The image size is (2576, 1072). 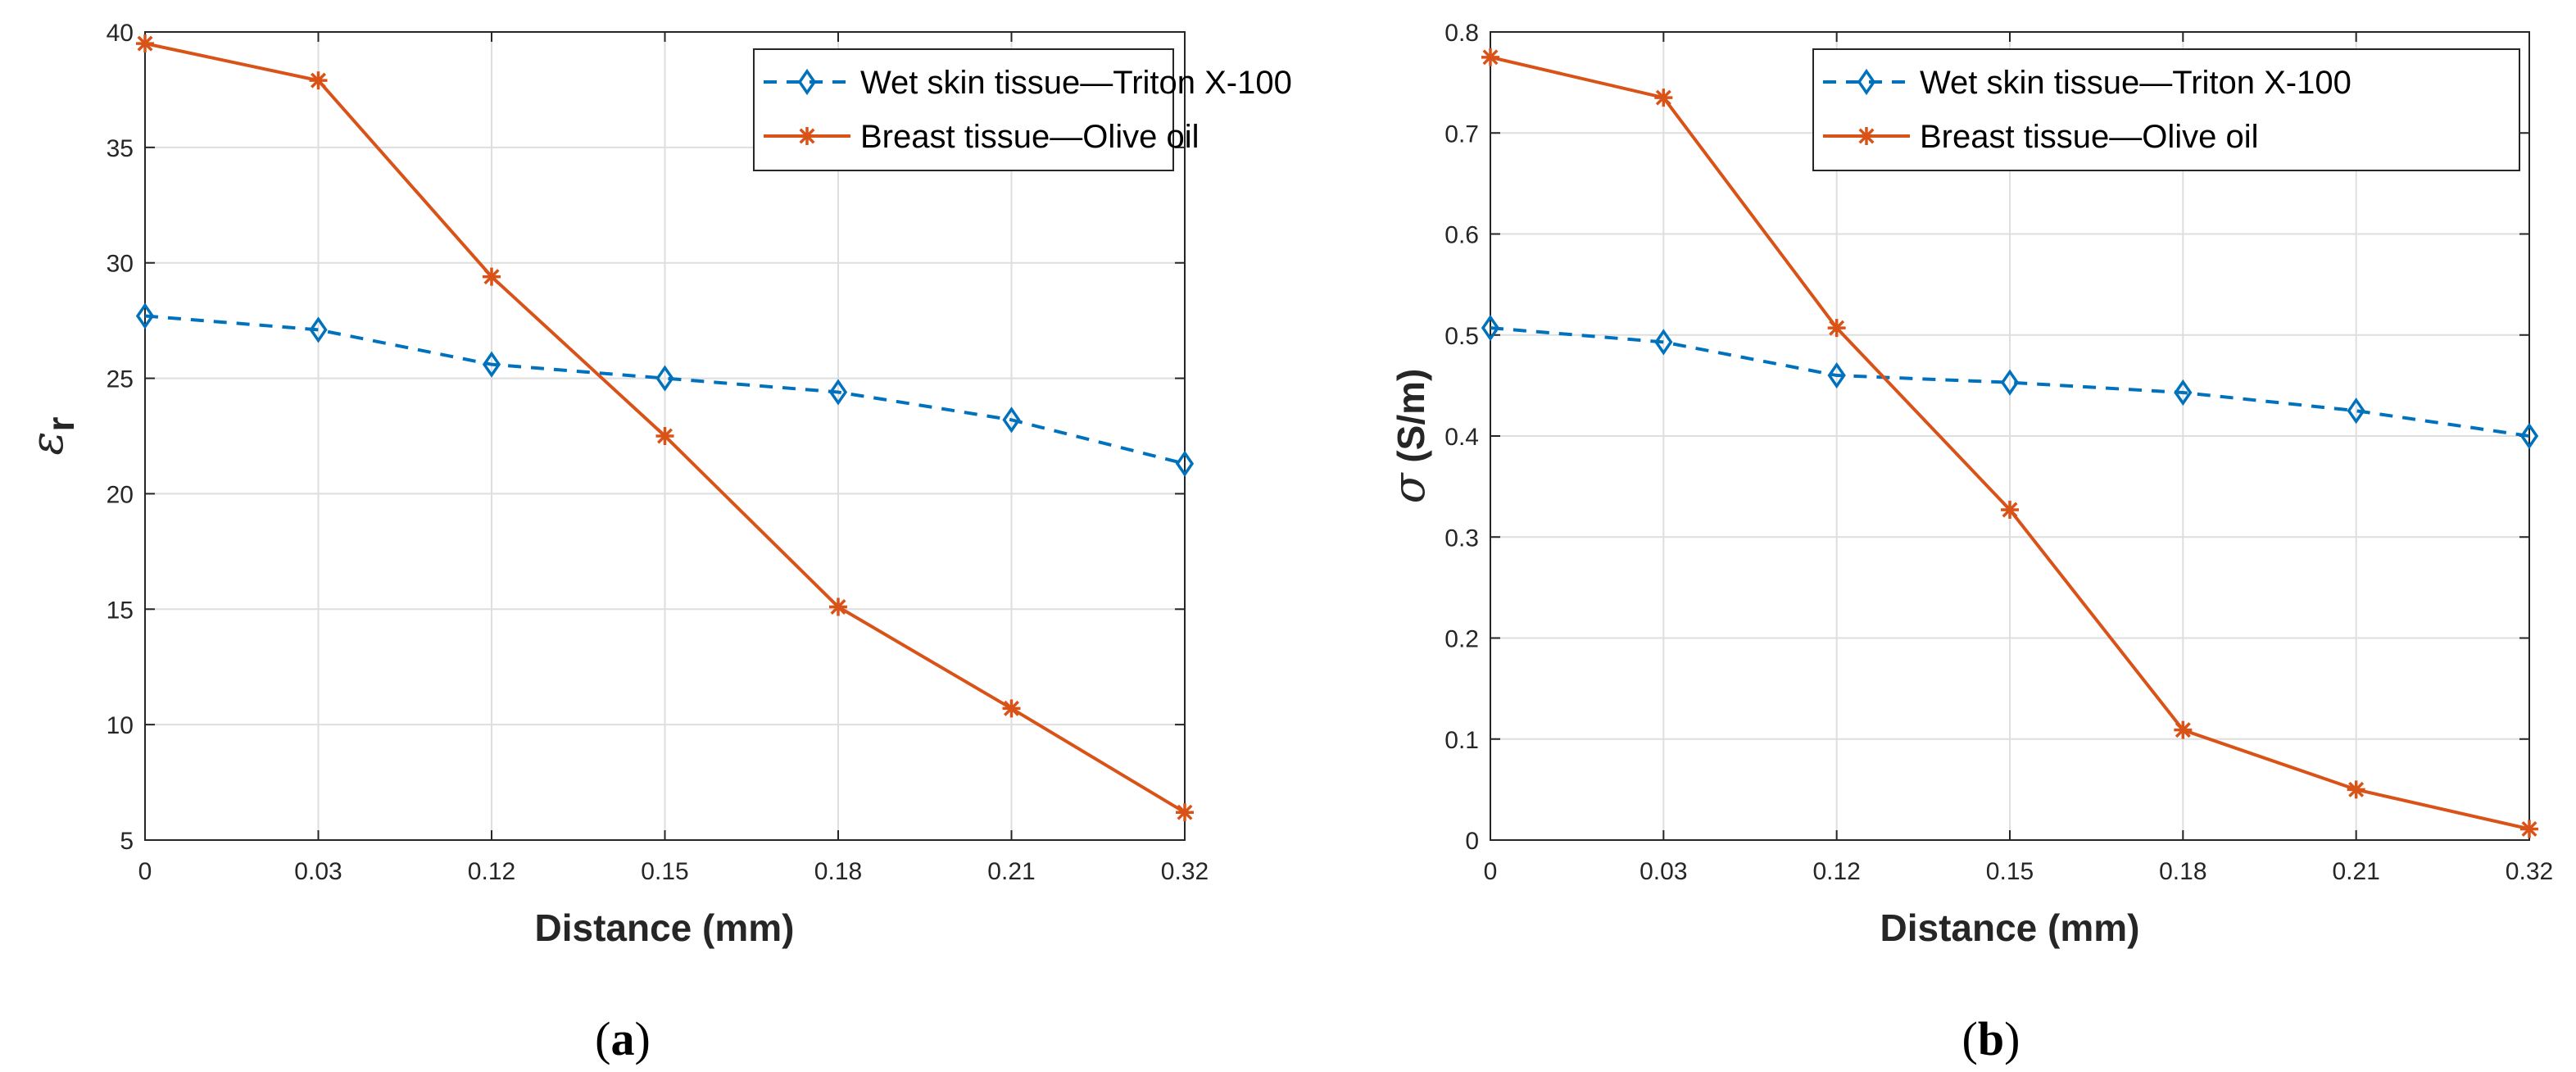 What do you see at coordinates (2529, 871) in the screenshot?
I see `x-tick-label: 0.32` at bounding box center [2529, 871].